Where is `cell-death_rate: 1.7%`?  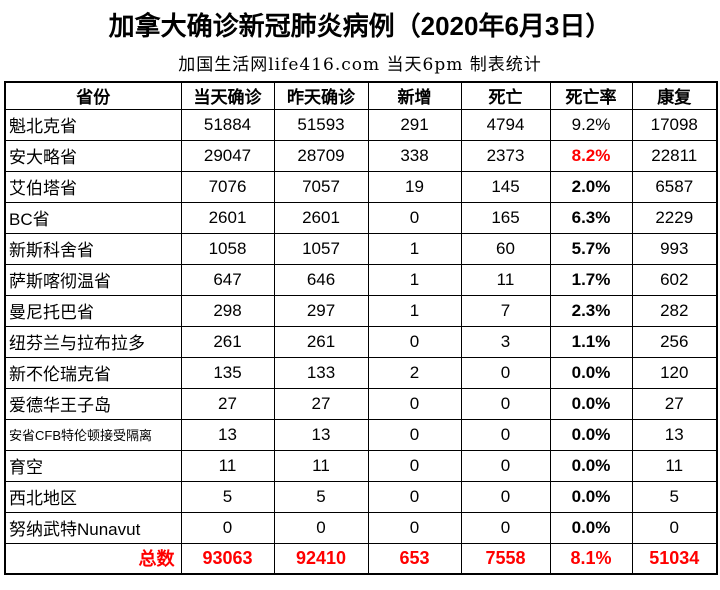
cell-death_rate: 1.7% is located at coordinates (591, 279).